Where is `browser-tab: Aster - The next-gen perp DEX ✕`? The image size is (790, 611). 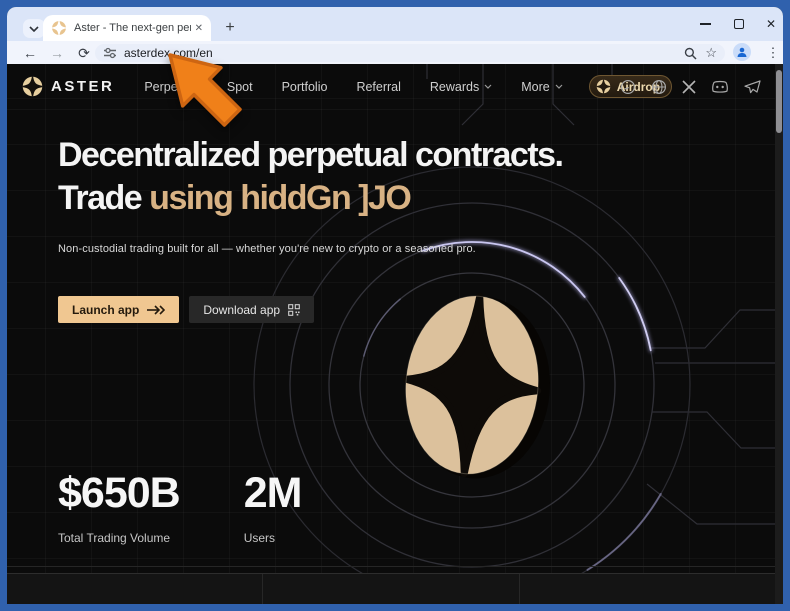 browser-tab: Aster - The next-gen perp DEX ✕ is located at coordinates (127, 28).